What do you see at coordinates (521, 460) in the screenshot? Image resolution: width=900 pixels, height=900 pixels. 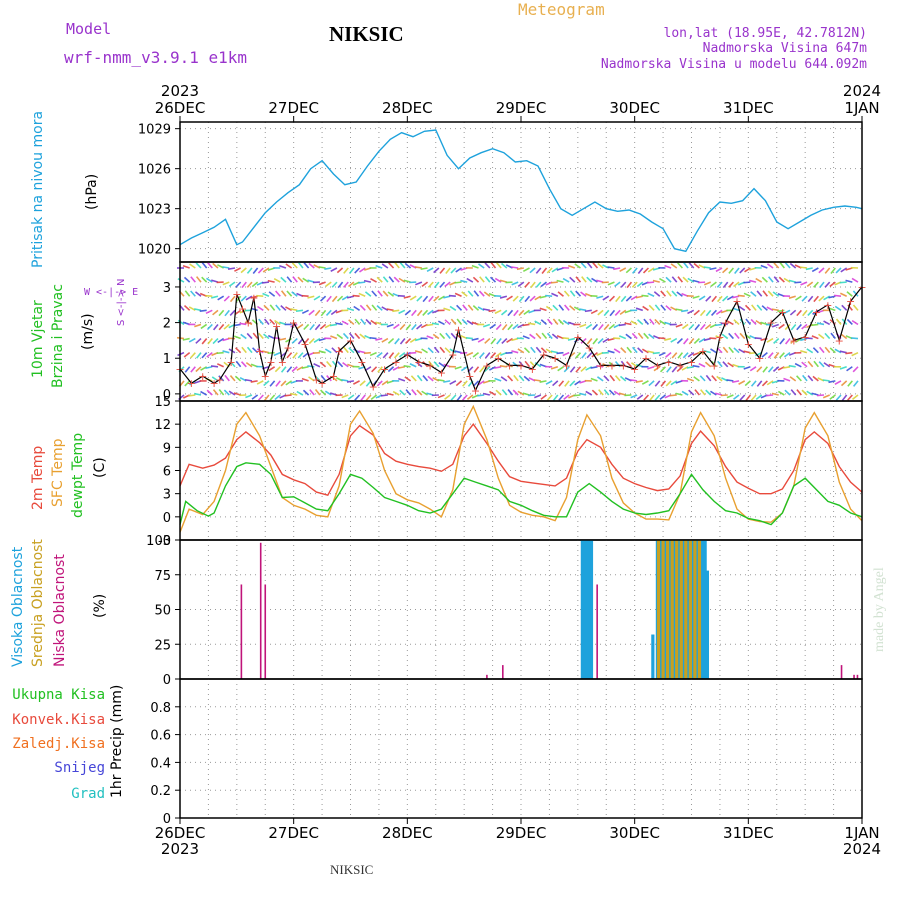 I see `temperature-series-2m-temp` at bounding box center [521, 460].